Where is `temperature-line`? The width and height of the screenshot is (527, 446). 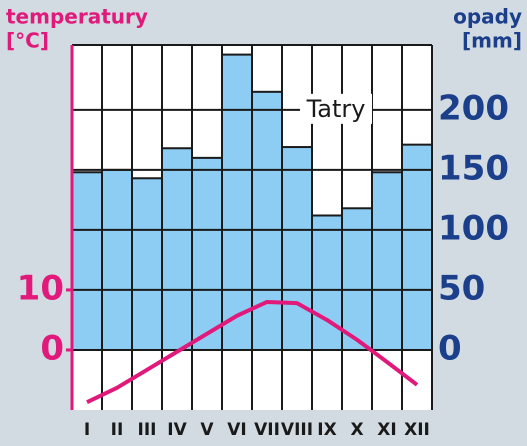 temperature-line is located at coordinates (252, 351).